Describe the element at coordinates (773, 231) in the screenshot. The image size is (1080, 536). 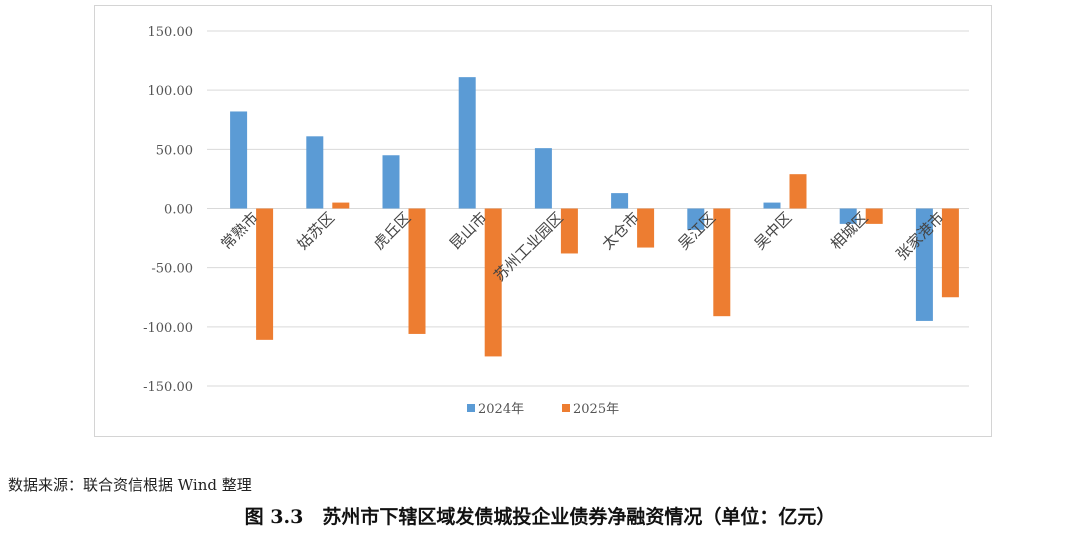
I see `category-label: 吴中区` at that location.